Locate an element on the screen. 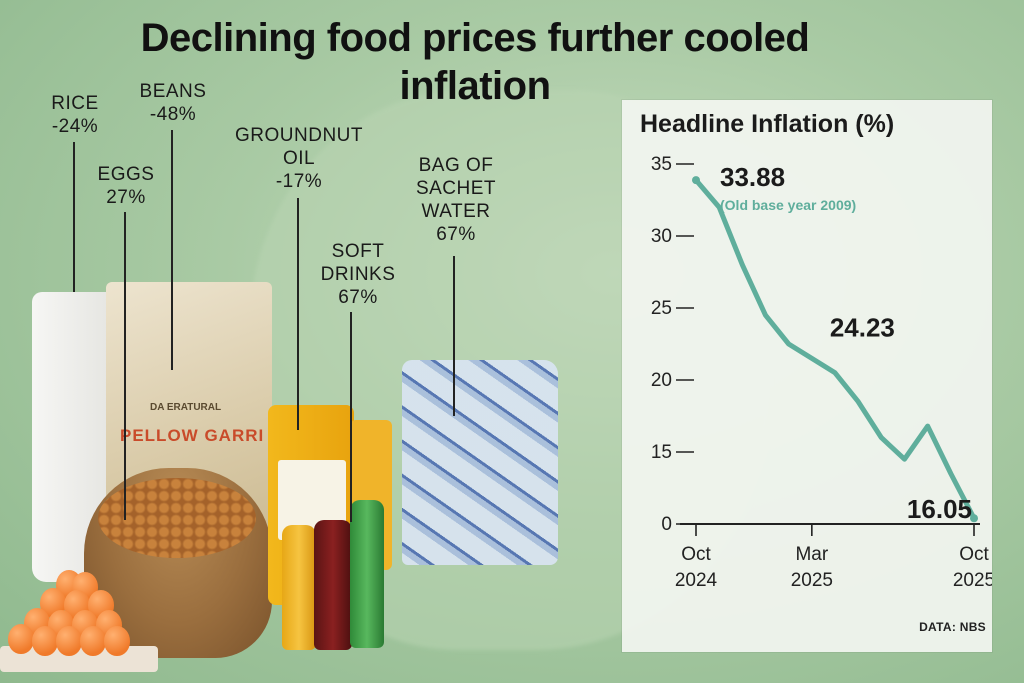  food-name-2: SACHET is located at coordinates (456, 188).